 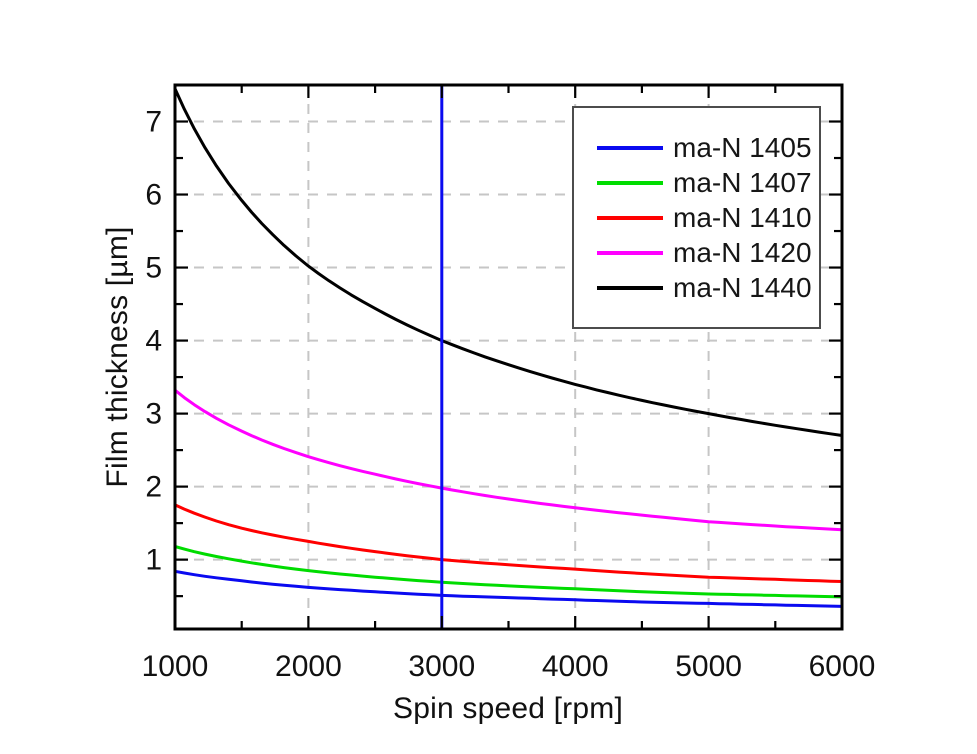 What do you see at coordinates (575, 666) in the screenshot?
I see `x-tick-label-4000: 4000` at bounding box center [575, 666].